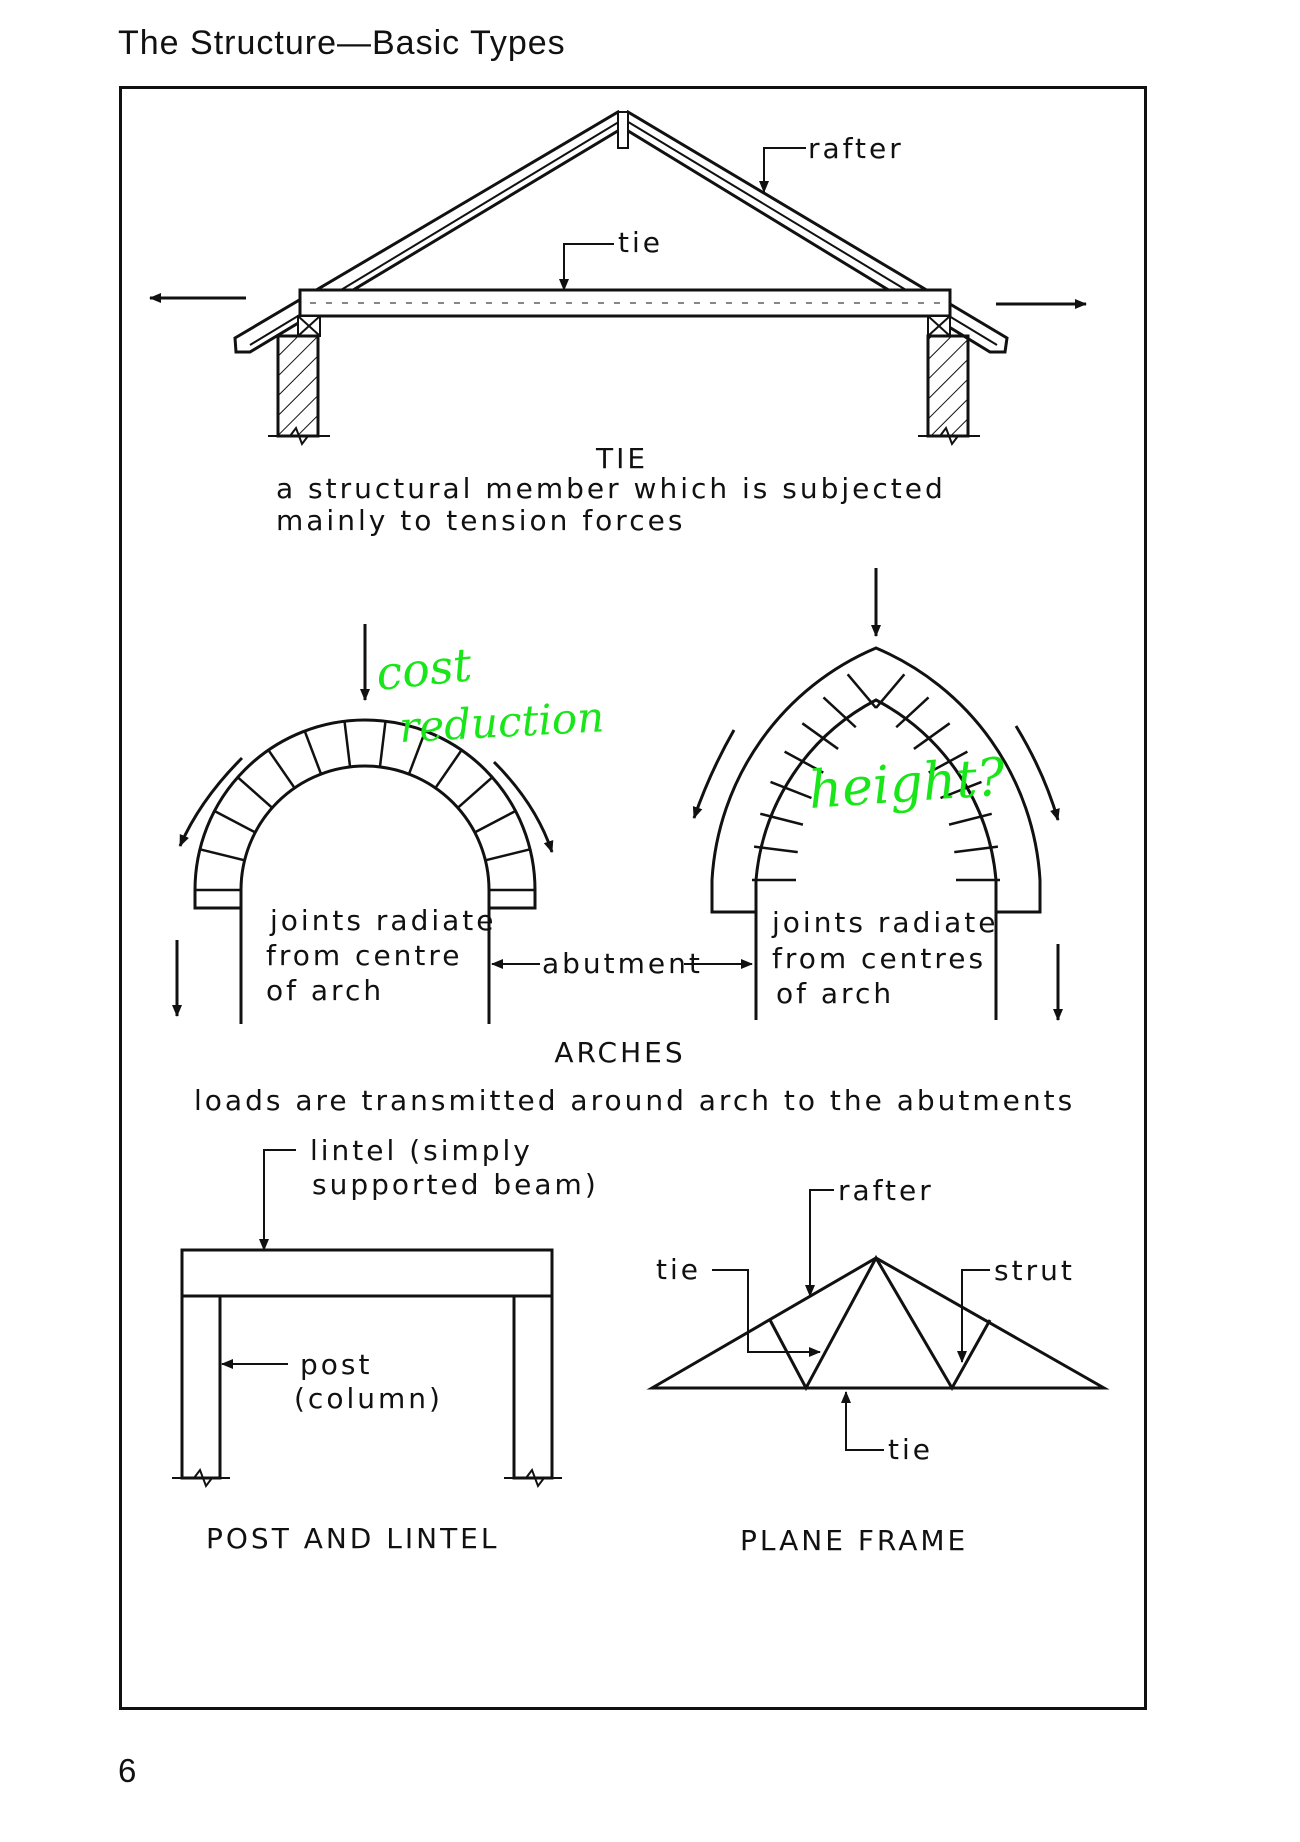  What do you see at coordinates (1034, 1270) in the screenshot?
I see `plane-frame-label-strut: strut` at bounding box center [1034, 1270].